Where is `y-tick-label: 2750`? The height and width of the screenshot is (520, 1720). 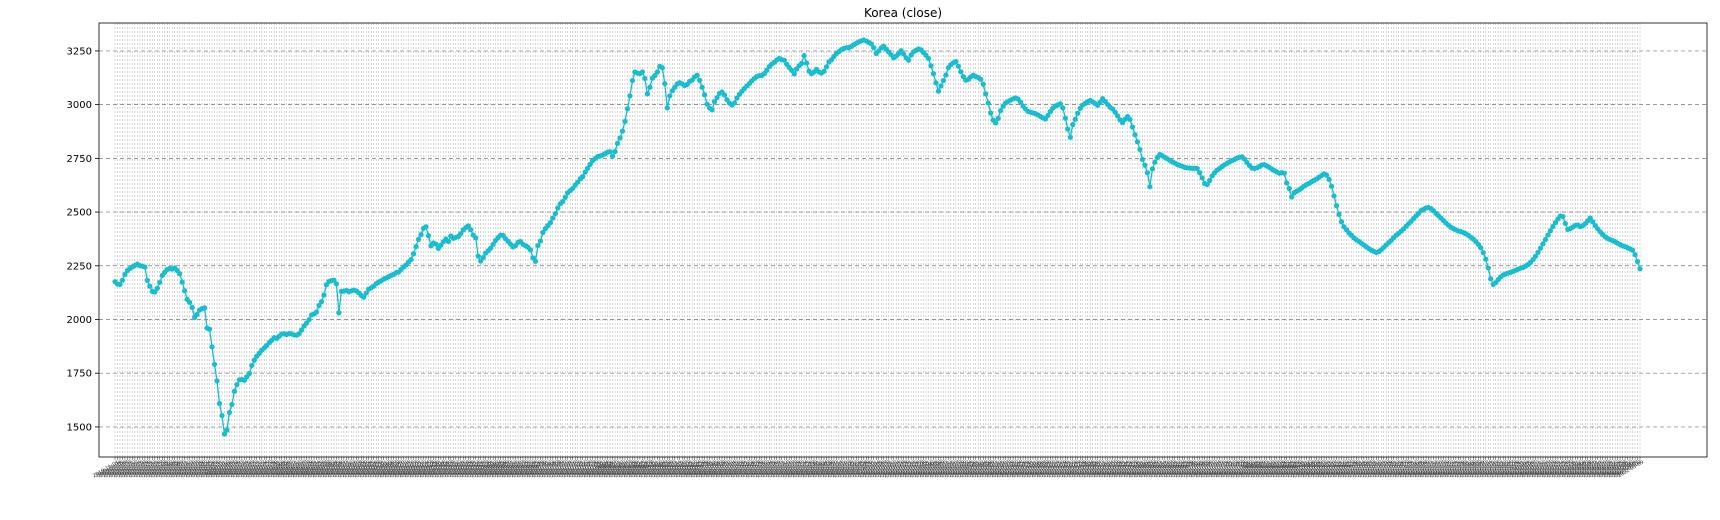 y-tick-label: 2750 is located at coordinates (79, 159).